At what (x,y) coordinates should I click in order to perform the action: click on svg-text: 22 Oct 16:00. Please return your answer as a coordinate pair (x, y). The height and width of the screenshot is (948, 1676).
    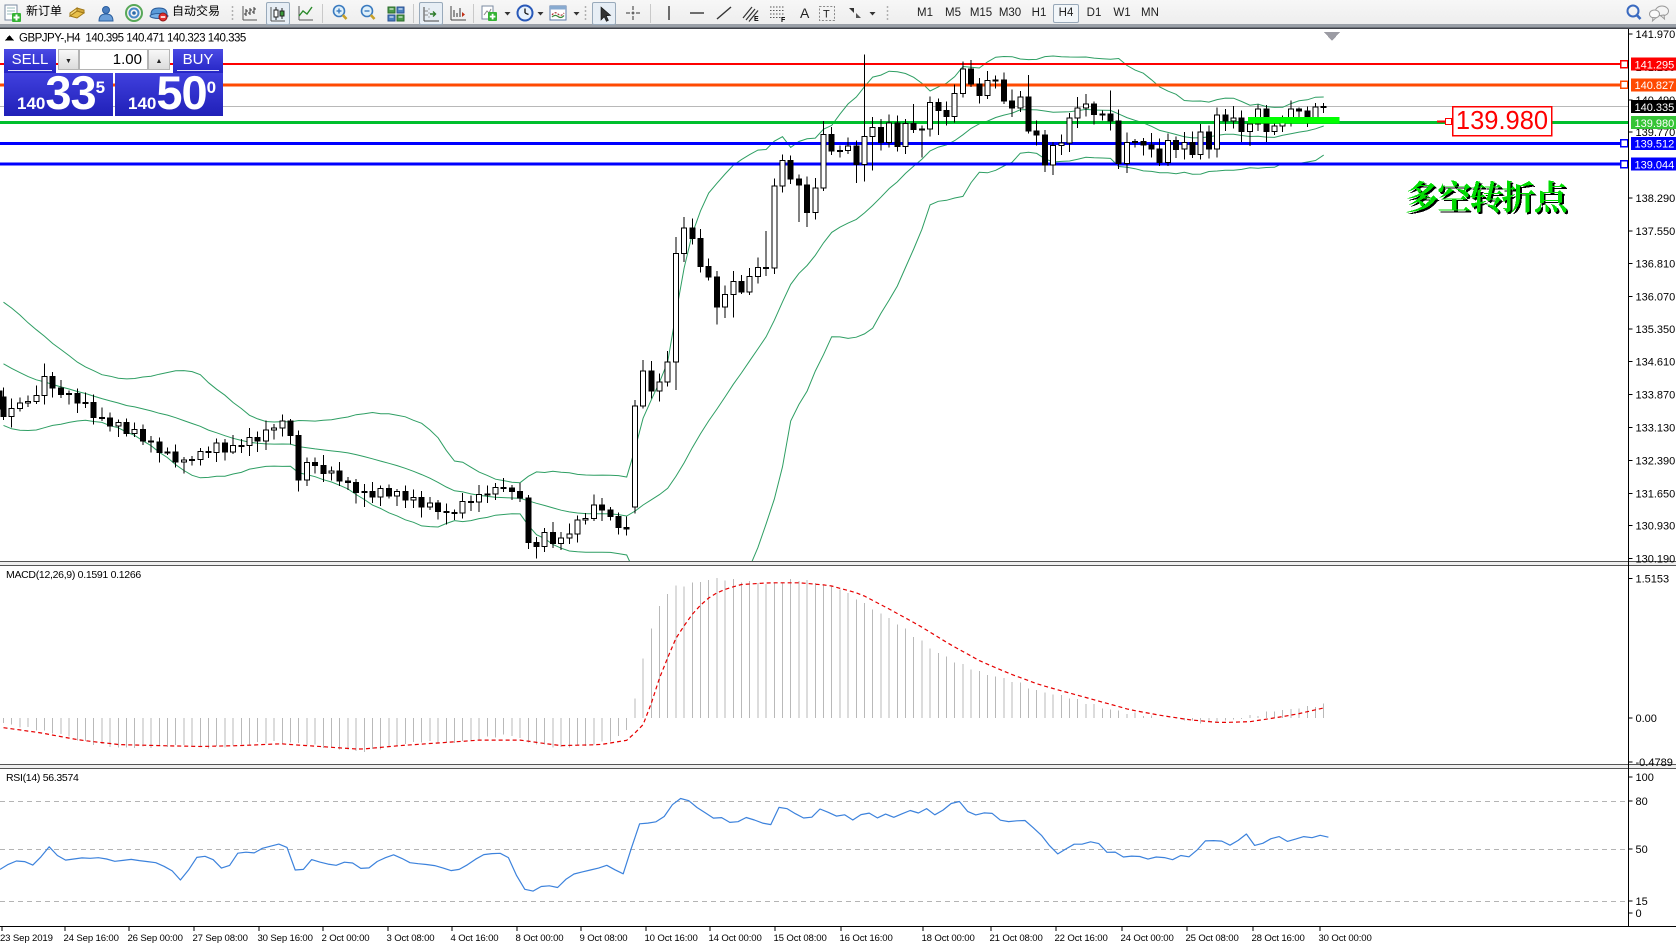
    Looking at the image, I should click on (1081, 938).